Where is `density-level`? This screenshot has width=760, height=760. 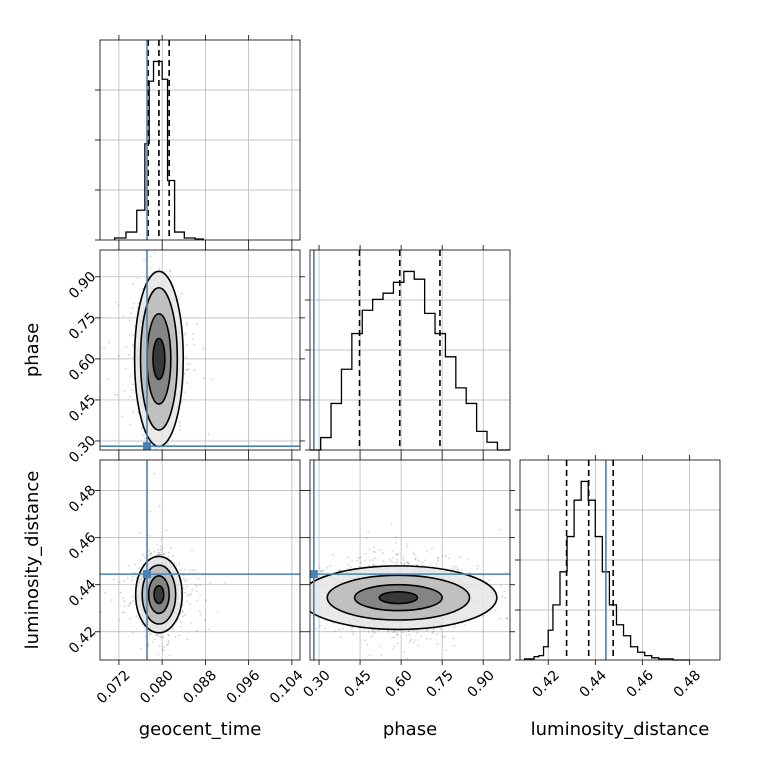
density-level is located at coordinates (159, 594).